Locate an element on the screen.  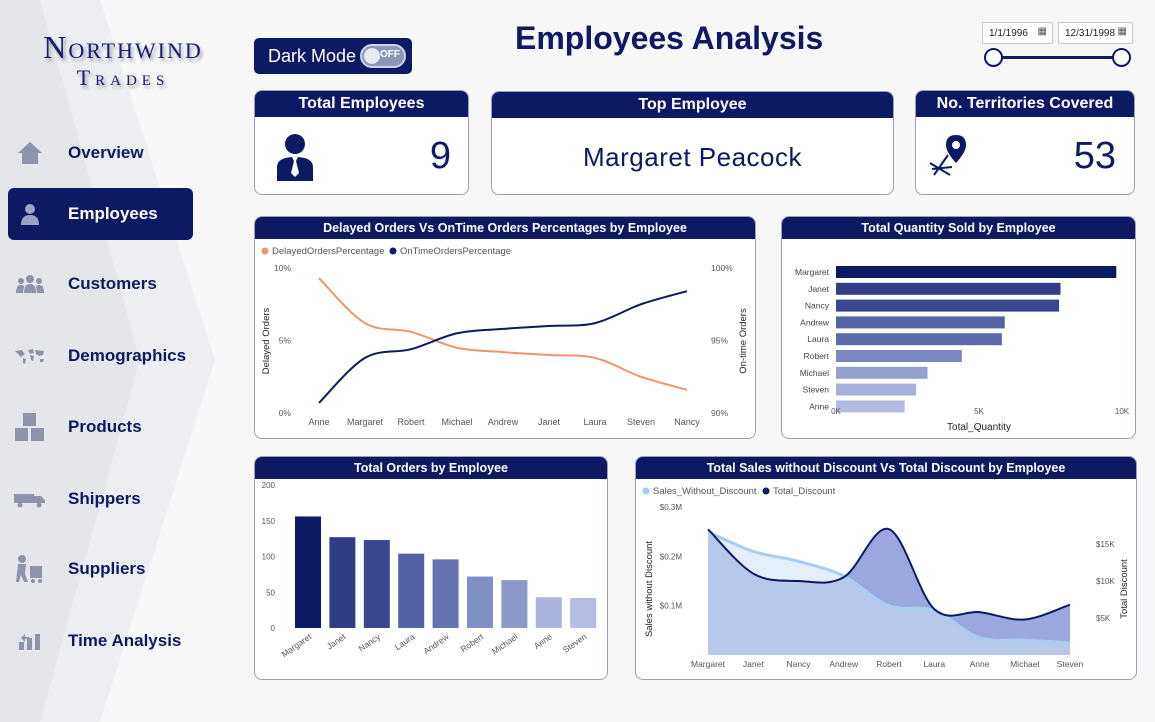
slider-handle-start is located at coordinates (993, 57).